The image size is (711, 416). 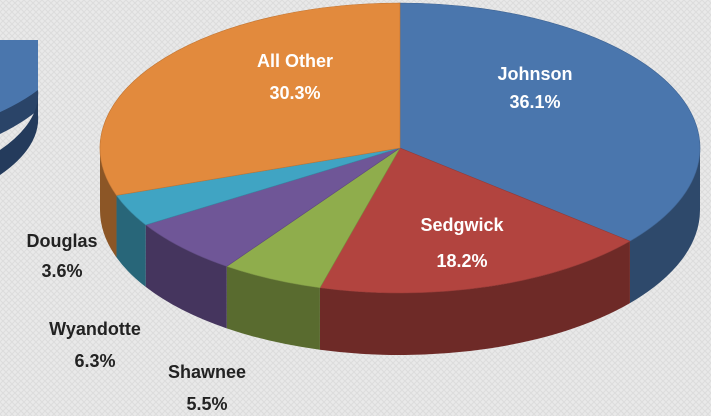 What do you see at coordinates (61, 271) in the screenshot?
I see `slice-value-label: 3.6%` at bounding box center [61, 271].